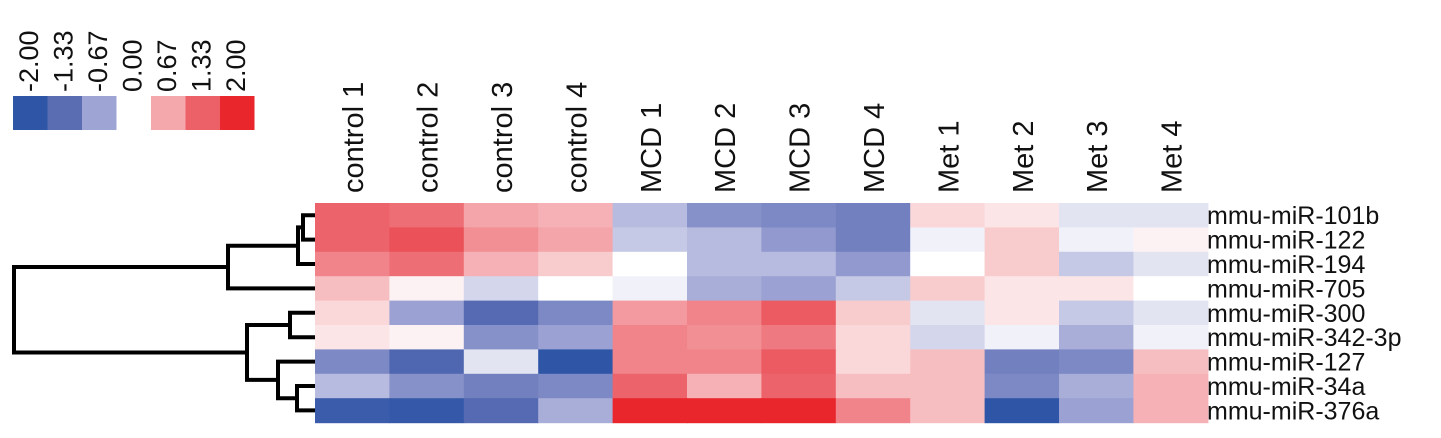 The height and width of the screenshot is (438, 1441). Describe the element at coordinates (1173, 156) in the screenshot. I see `column-label: Met 4` at that location.